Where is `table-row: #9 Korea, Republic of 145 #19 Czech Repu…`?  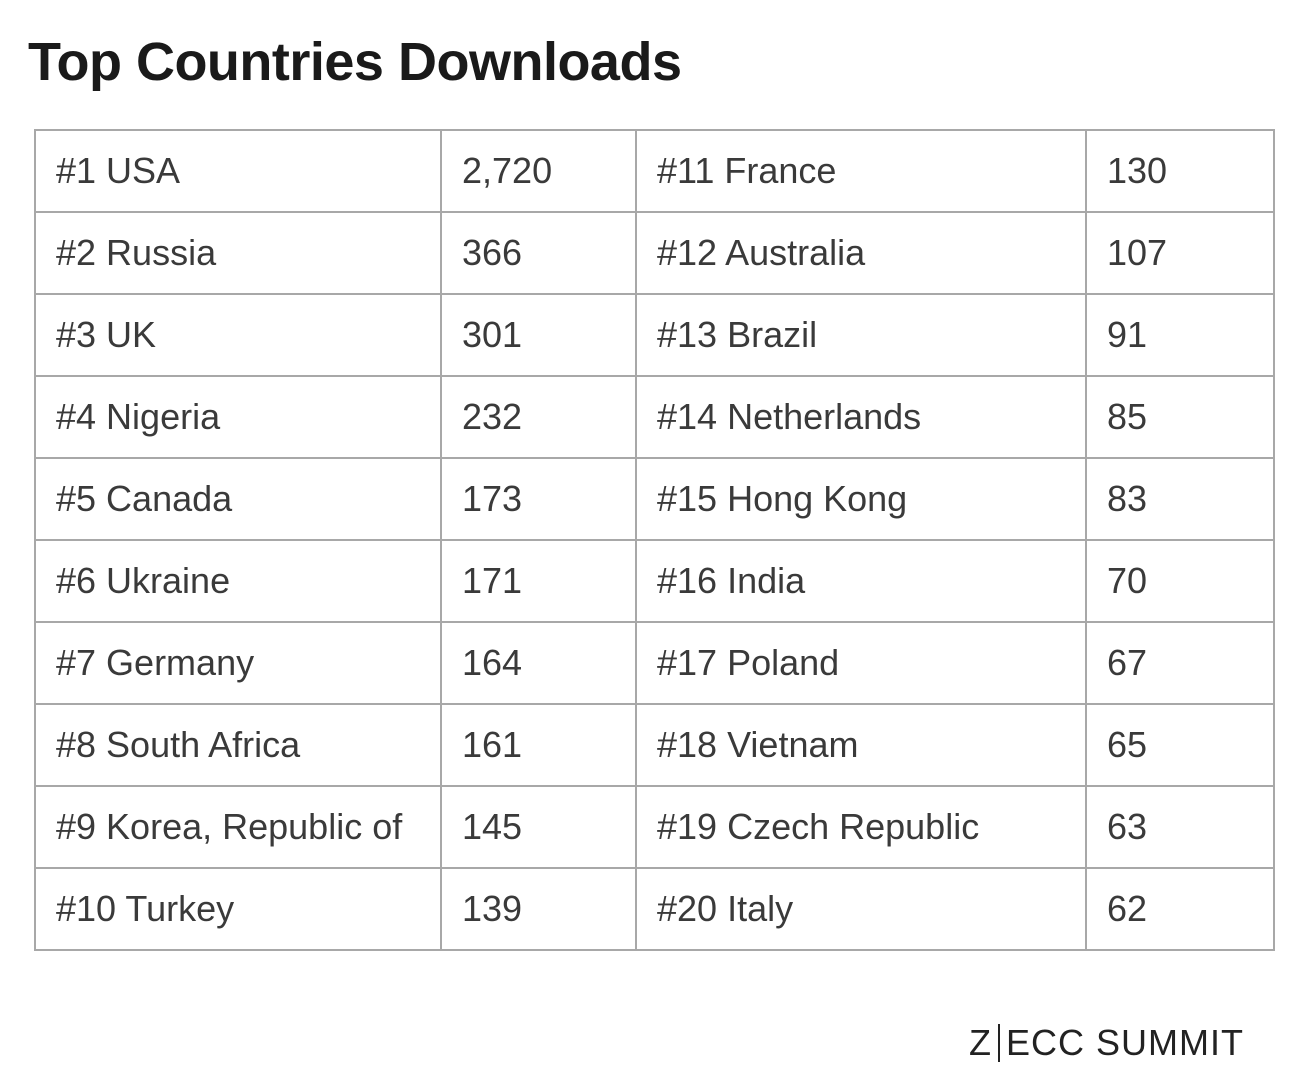 table-row: #9 Korea, Republic of 145 #19 Czech Repu… is located at coordinates (654, 827).